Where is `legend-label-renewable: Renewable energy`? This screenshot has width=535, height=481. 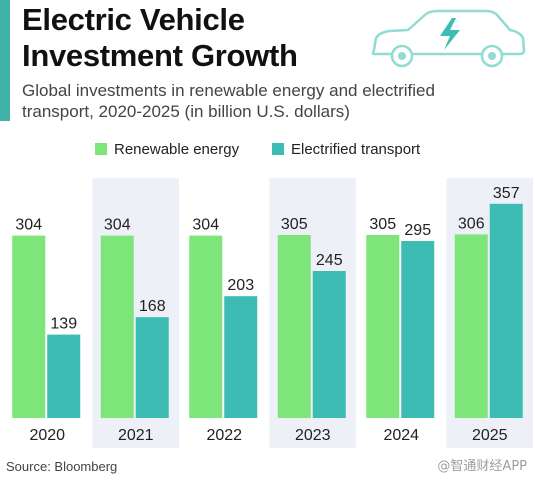 legend-label-renewable: Renewable energy is located at coordinates (177, 149).